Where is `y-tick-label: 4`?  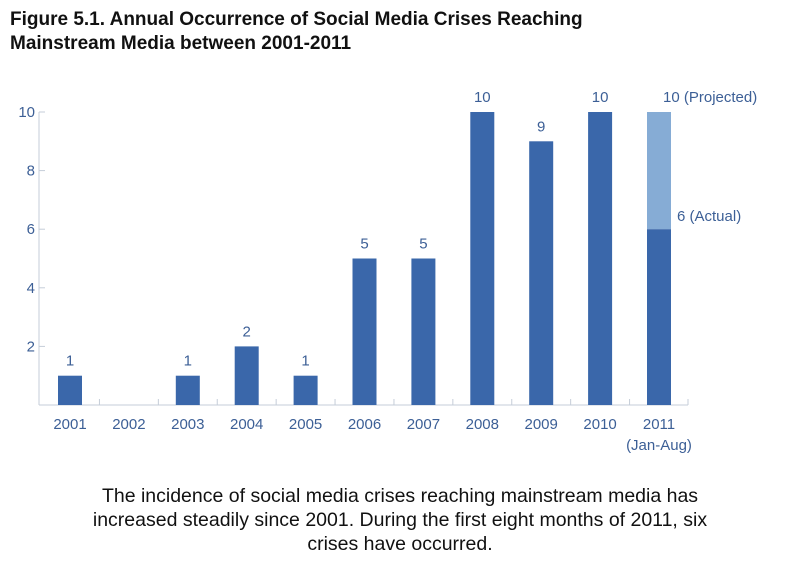
y-tick-label: 4 is located at coordinates (31, 288).